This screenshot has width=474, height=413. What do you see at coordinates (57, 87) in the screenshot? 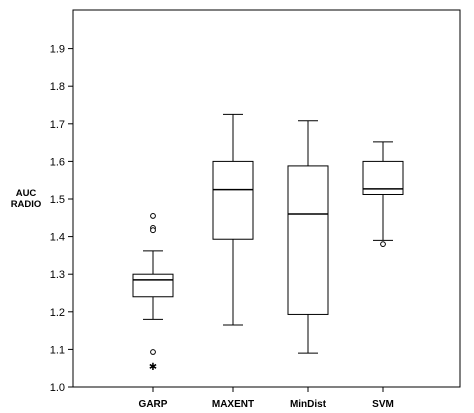
I see `y-tick-label: 1.8` at bounding box center [57, 87].